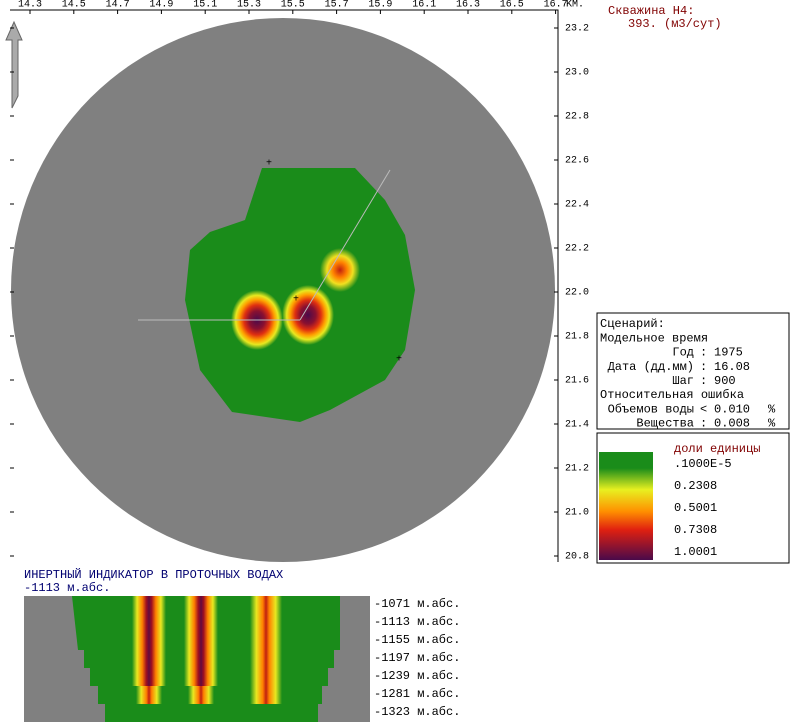  I want to click on info-label: Дата (дд.мм), so click(651, 367).